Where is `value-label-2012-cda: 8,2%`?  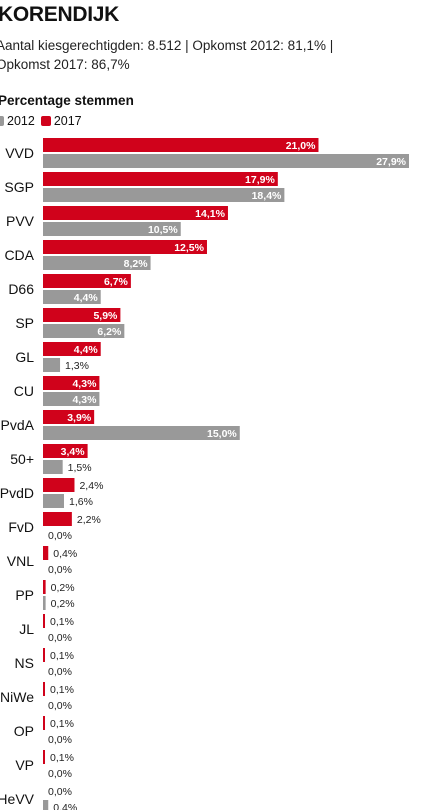
value-label-2012-cda: 8,2% is located at coordinates (136, 264).